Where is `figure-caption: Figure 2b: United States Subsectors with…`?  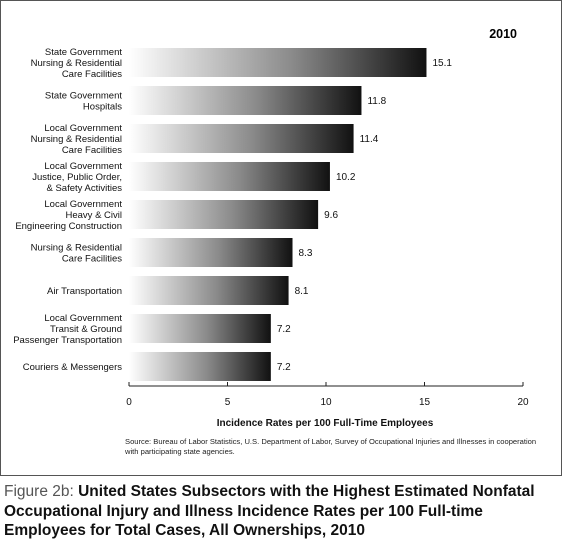
figure-caption: Figure 2b: United States Subsectors with… is located at coordinates (282, 511).